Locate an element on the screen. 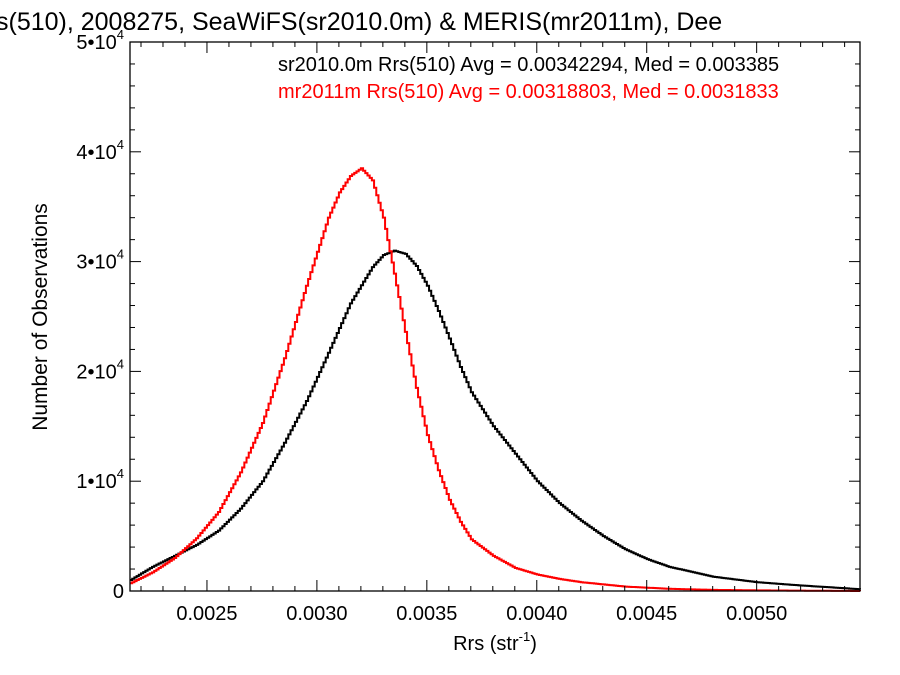  y-tick-label-base: 5•10 is located at coordinates (96, 43).